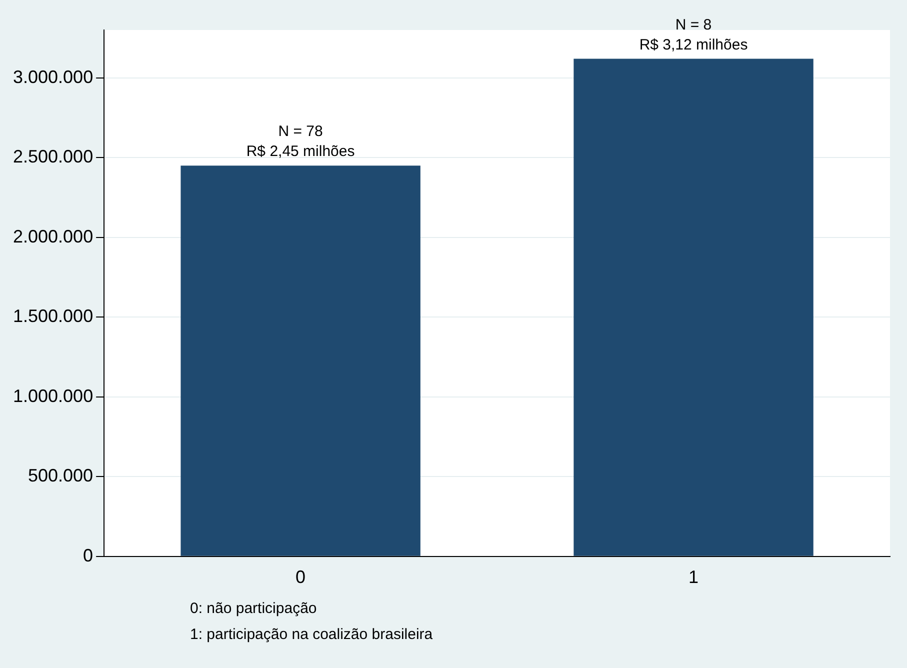 The height and width of the screenshot is (668, 907). Describe the element at coordinates (693, 35) in the screenshot. I see `annotation: N = 8 R$ 3,12 milhões` at that location.